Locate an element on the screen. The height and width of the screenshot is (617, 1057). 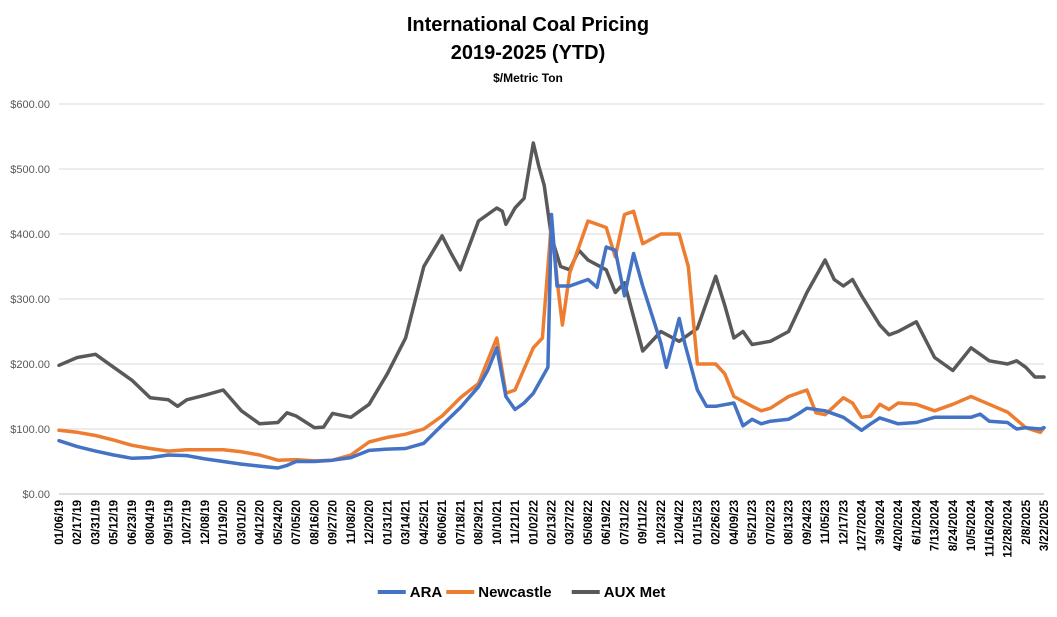
x-tick-label: 03/14/21 is located at coordinates (407, 521).